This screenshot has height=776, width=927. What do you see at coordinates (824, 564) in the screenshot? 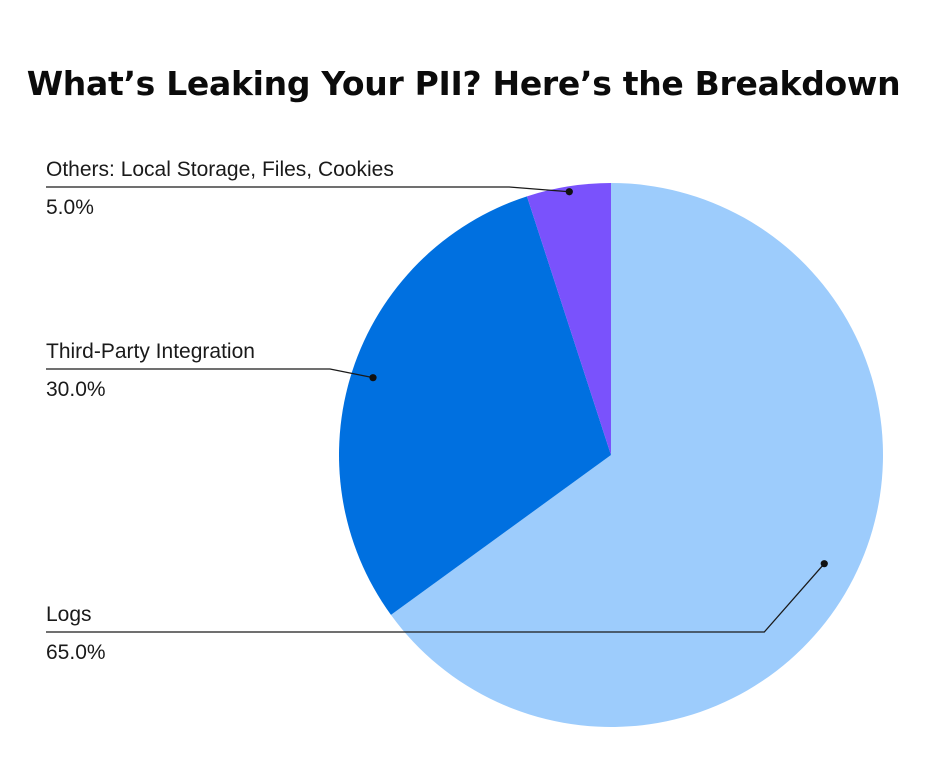
I see `leader-dot-logs` at bounding box center [824, 564].